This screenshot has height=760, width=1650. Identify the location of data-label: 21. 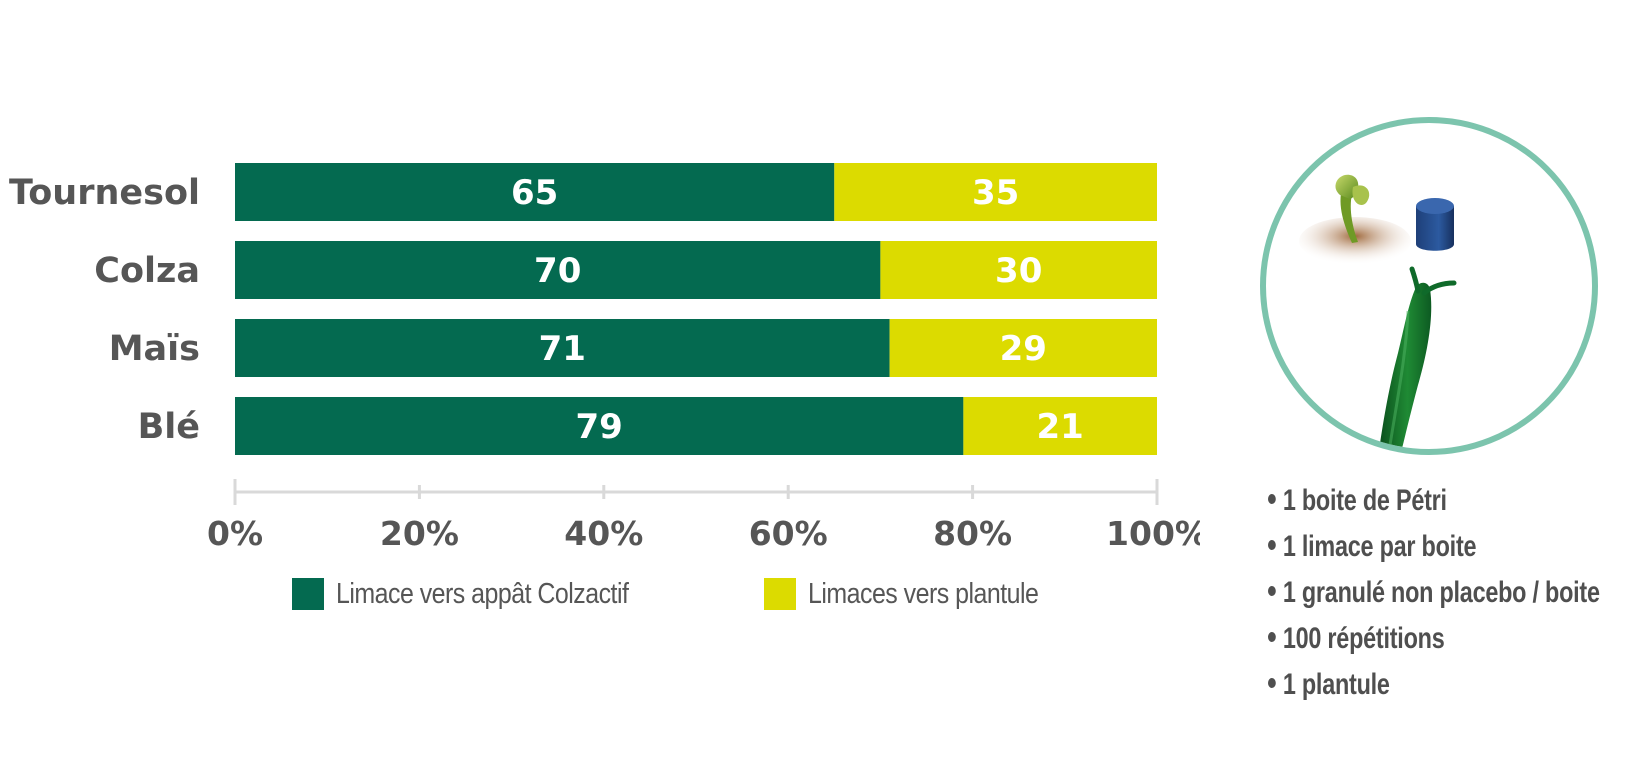
(1060, 427).